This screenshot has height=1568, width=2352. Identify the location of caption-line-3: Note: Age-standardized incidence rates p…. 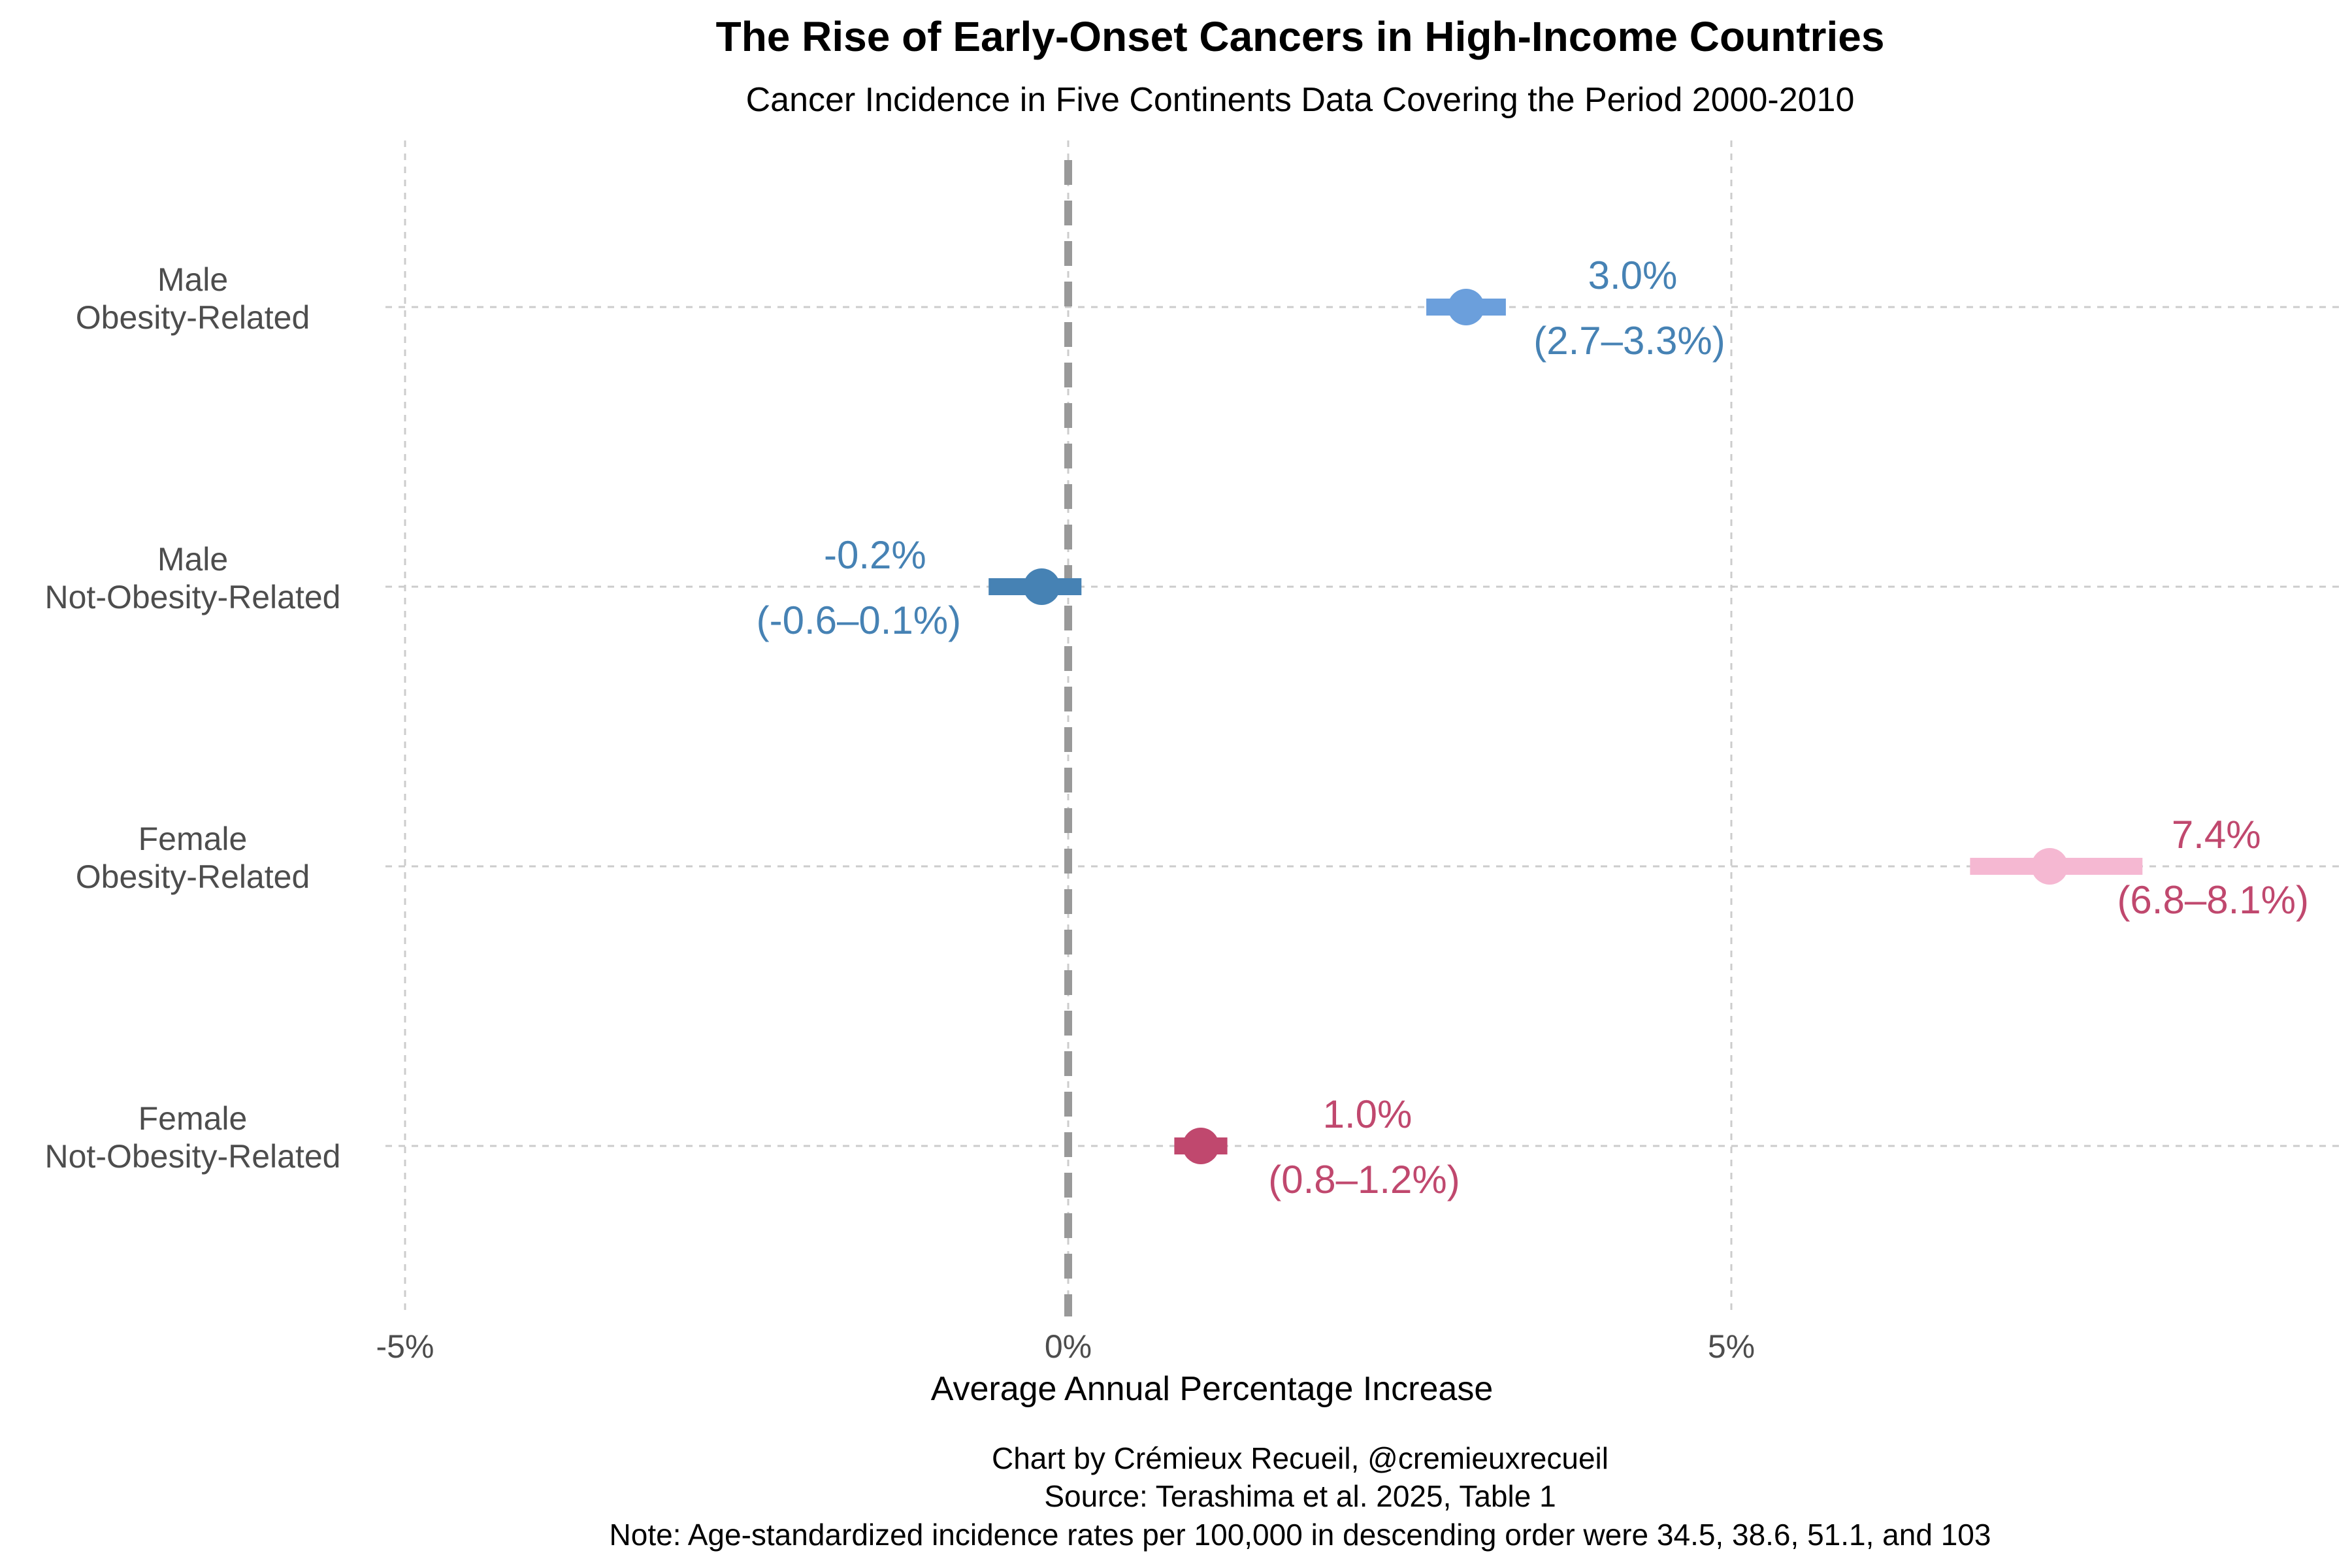
(1300, 1535).